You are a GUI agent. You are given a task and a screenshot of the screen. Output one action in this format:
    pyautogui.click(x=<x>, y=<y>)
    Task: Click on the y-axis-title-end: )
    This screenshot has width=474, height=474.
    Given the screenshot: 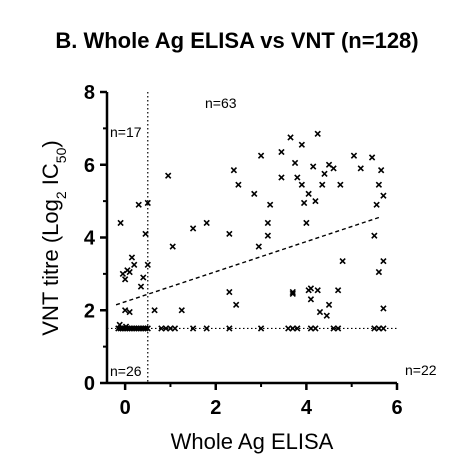 What is the action you would take?
    pyautogui.click(x=50, y=143)
    